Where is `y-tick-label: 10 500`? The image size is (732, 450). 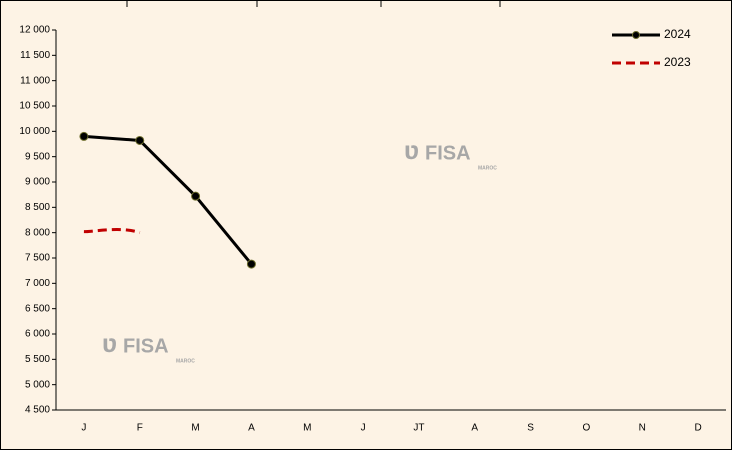
y-tick-label: 10 500 is located at coordinates (34, 106).